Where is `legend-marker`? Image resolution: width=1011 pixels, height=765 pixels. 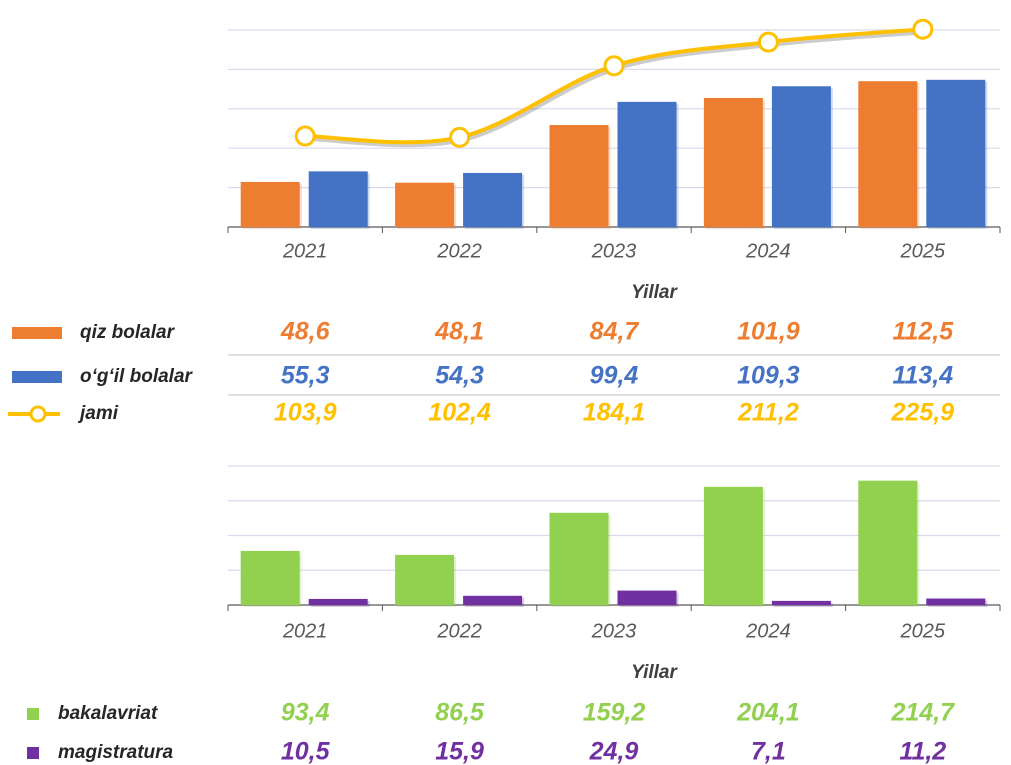
legend-marker is located at coordinates (38, 414).